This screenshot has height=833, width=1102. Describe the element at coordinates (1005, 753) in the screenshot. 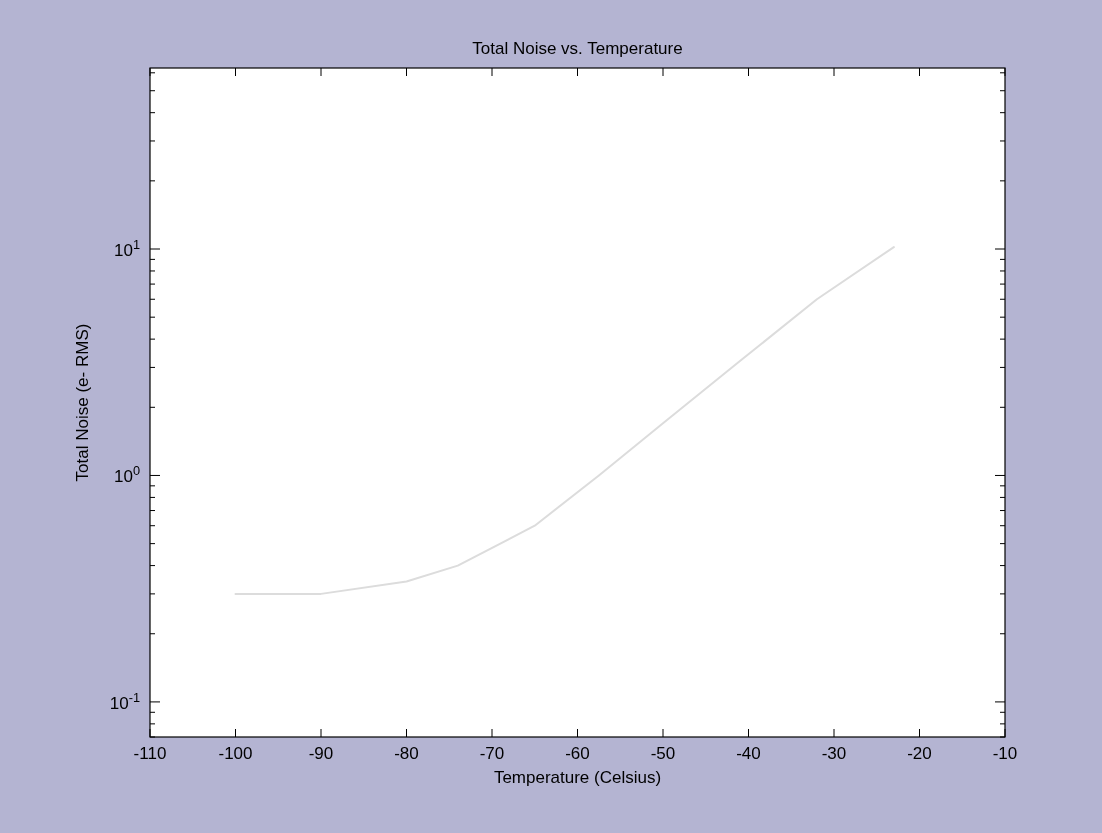

I see `x-tick-label: -10` at that location.